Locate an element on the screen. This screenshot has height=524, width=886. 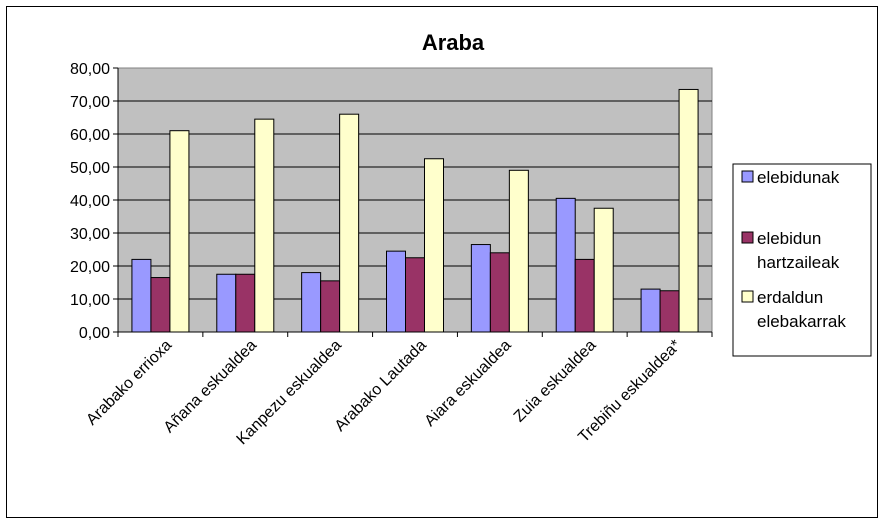
y-tick-label: 40,00 is located at coordinates (90, 201).